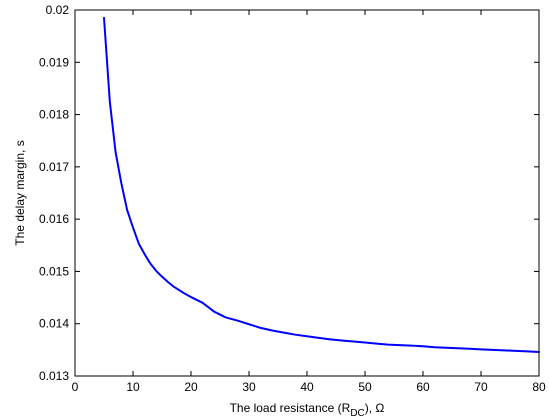 This screenshot has height=420, width=549. I want to click on y-tick-label: 0.02, so click(58, 10).